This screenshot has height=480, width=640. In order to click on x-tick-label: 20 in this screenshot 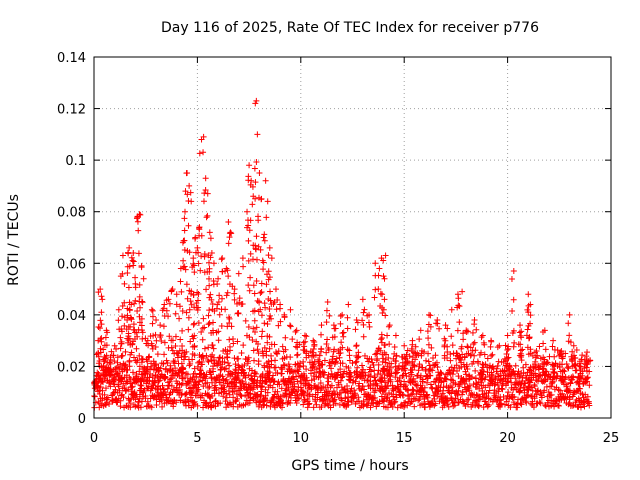, I will do `click(507, 438)`.